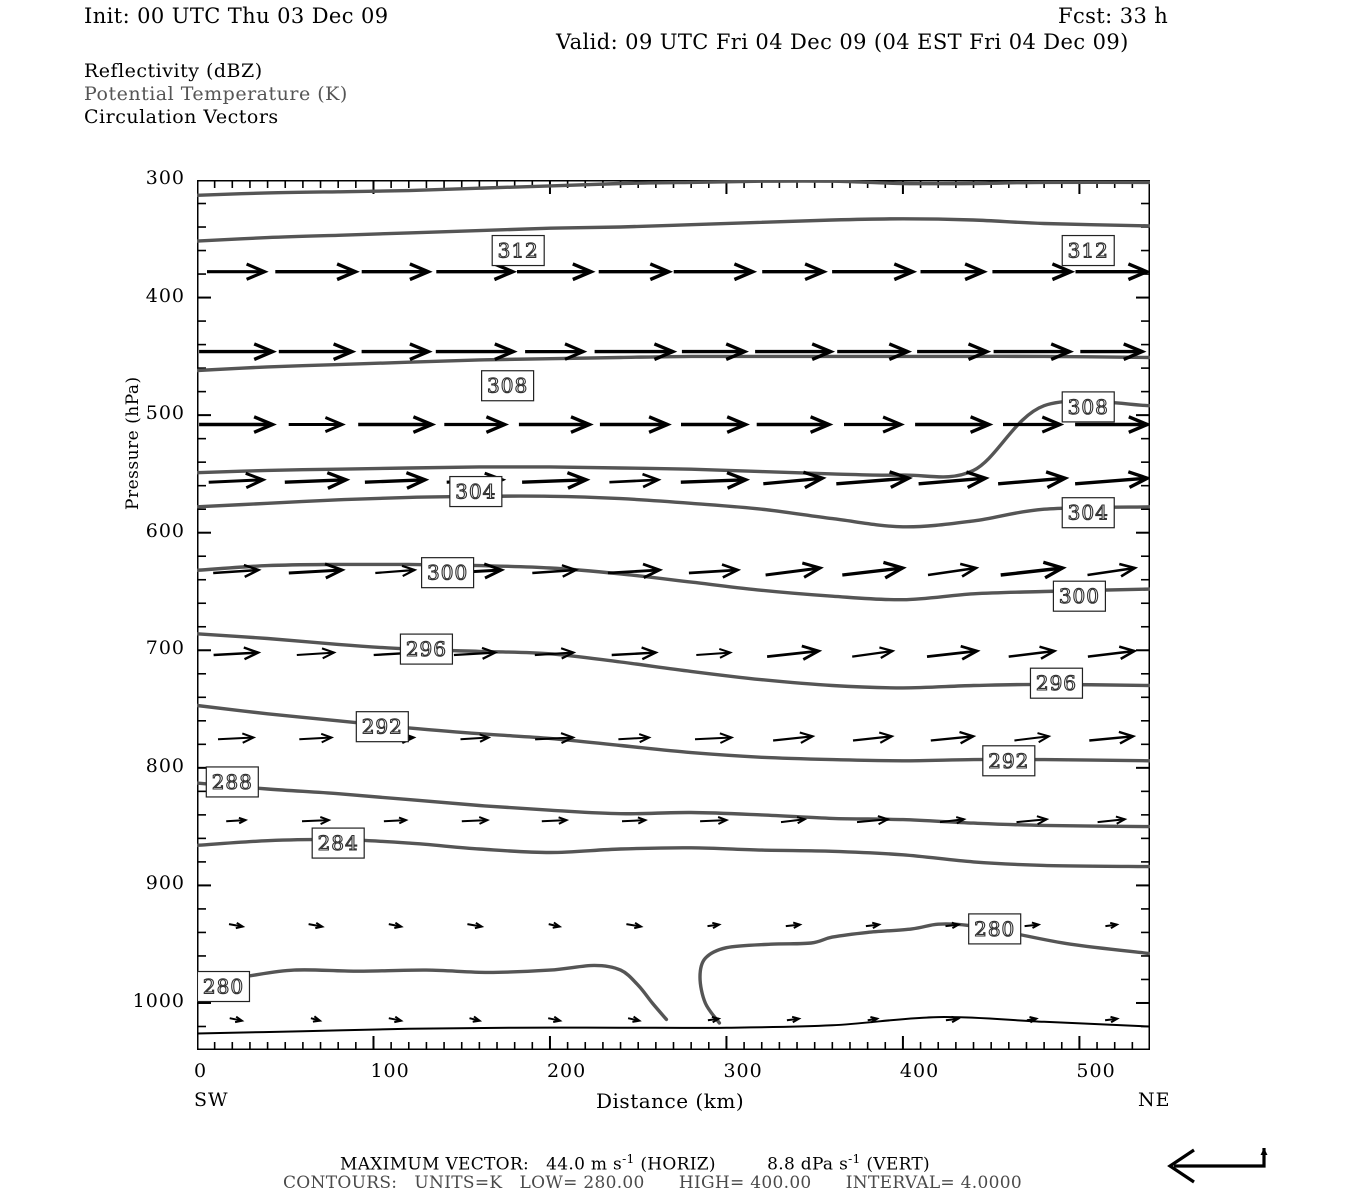  What do you see at coordinates (173, 71) in the screenshot?
I see `legend-item-reflectivity: Reflectivity (dBZ)` at bounding box center [173, 71].